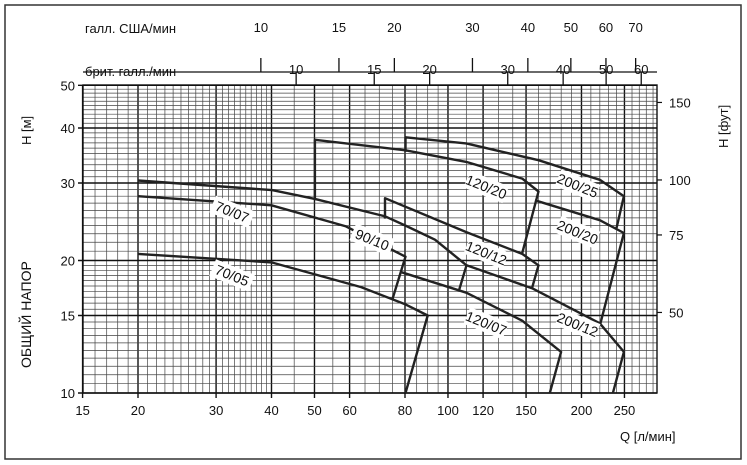 This screenshot has height=465, width=747. I want to click on x-tick-label: 80, so click(405, 410).